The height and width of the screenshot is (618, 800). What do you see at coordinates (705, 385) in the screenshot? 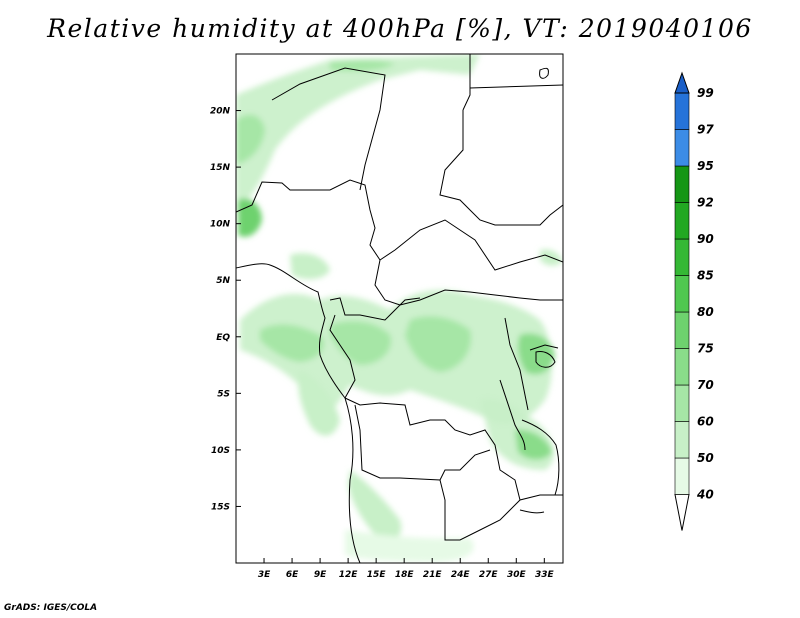
I see `colorbar-label: 70` at bounding box center [705, 385].